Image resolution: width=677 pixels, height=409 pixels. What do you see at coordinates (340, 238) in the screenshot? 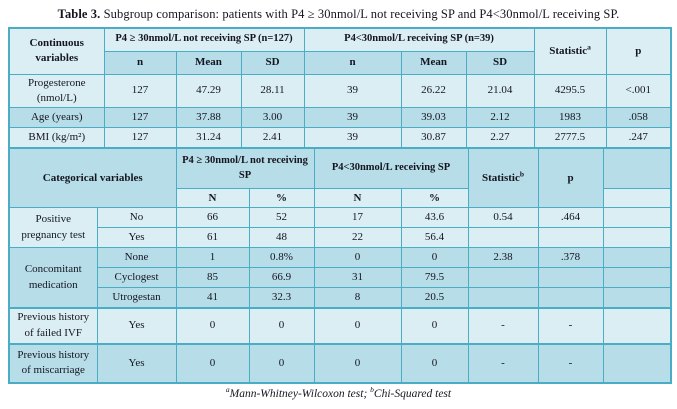
I see `table-row: Yes 61 48 22 56.4` at bounding box center [340, 238].